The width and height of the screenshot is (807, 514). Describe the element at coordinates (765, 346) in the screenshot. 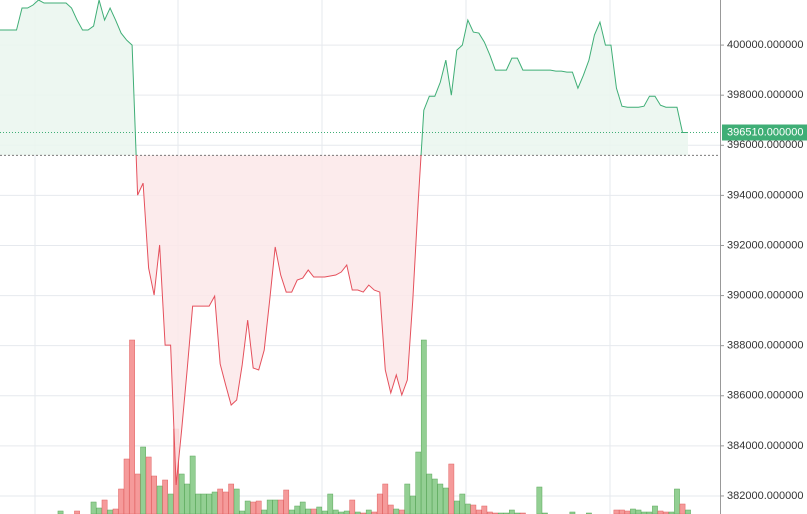

I see `y-tick-label: 388000.000000` at that location.